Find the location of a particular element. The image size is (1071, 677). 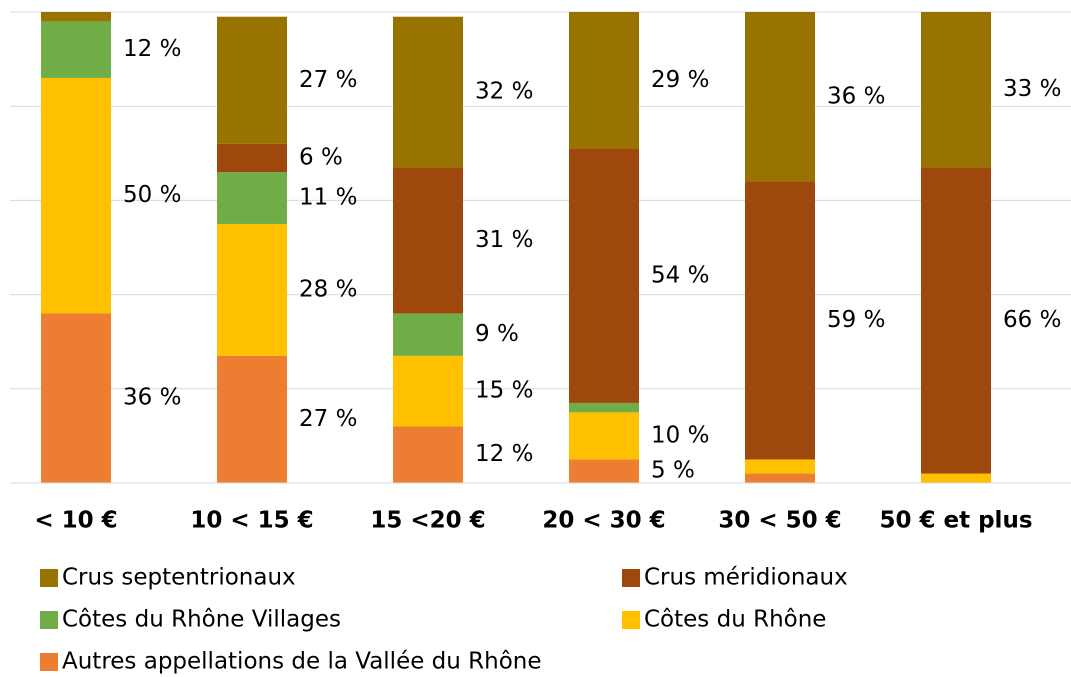

data-label: 66 % is located at coordinates (1032, 320).